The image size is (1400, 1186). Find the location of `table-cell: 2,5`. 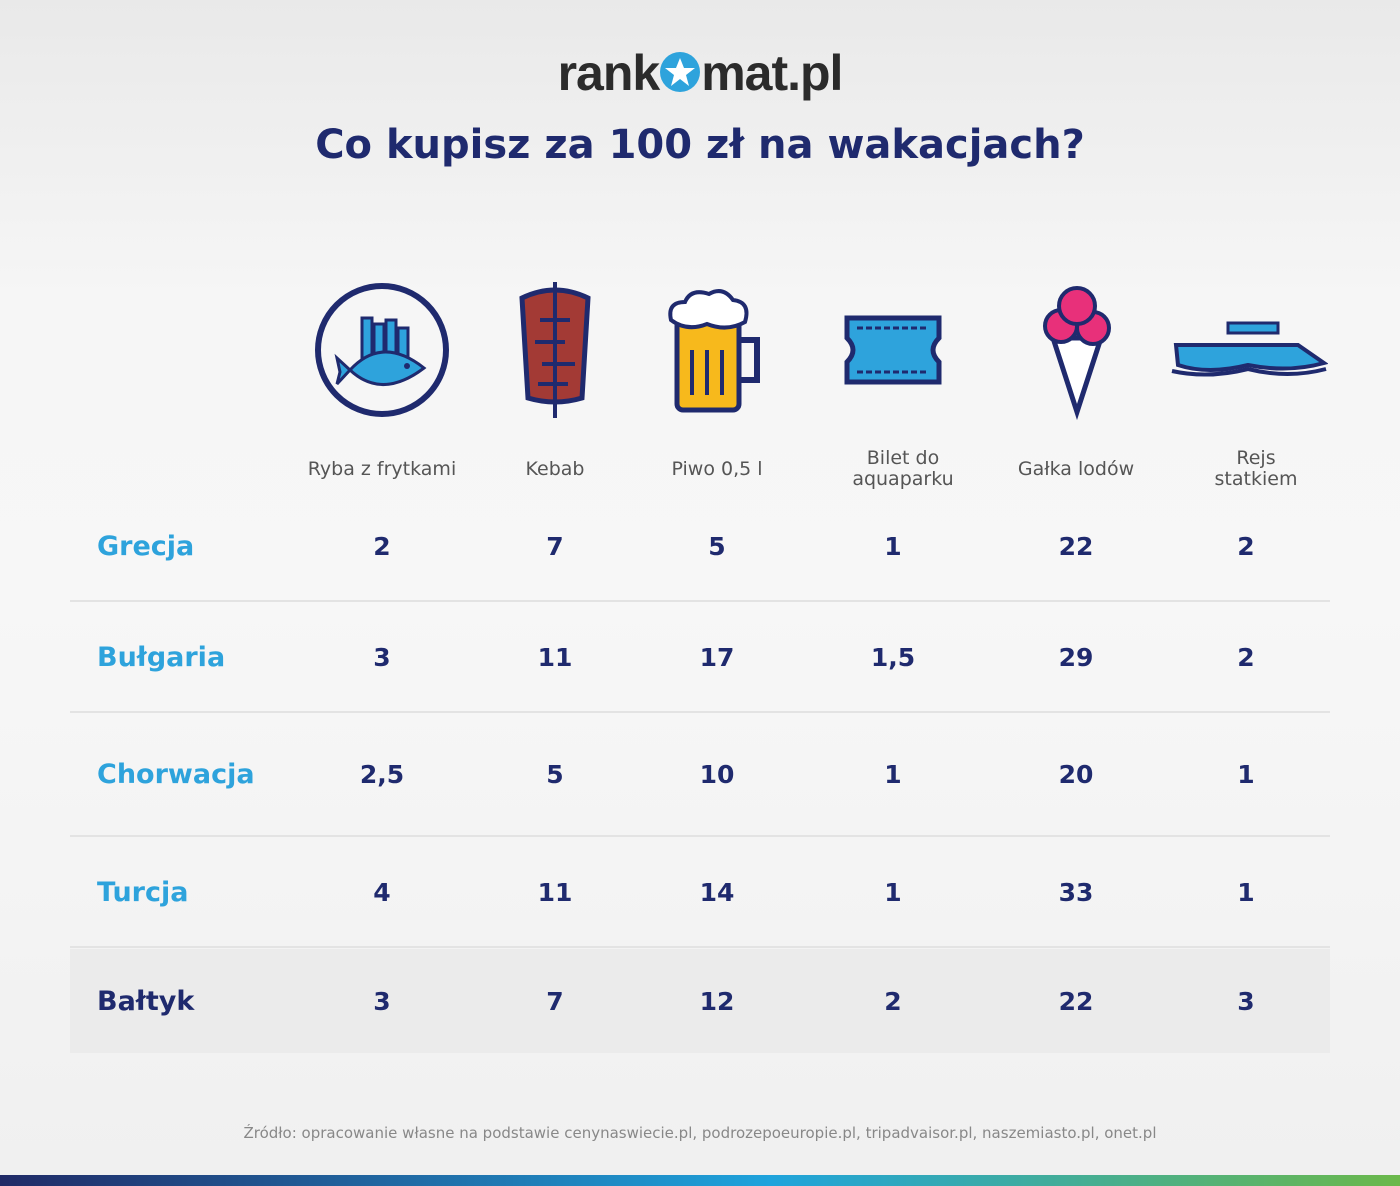

table-cell: 2,5 is located at coordinates (382, 774).